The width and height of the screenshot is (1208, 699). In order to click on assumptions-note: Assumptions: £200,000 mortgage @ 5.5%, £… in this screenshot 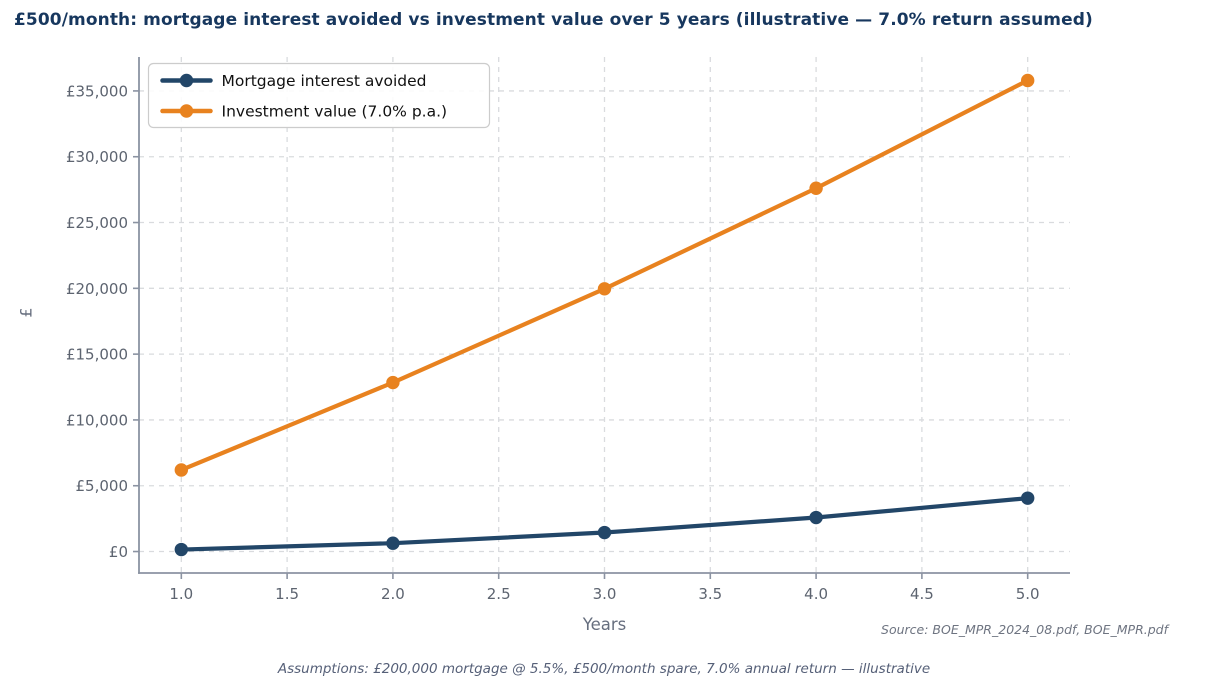, I will do `click(604, 669)`.